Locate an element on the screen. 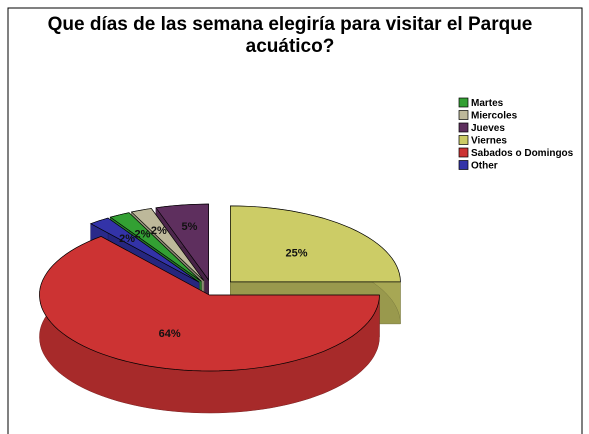 The width and height of the screenshot is (589, 434). data-label: 25% is located at coordinates (296, 253).